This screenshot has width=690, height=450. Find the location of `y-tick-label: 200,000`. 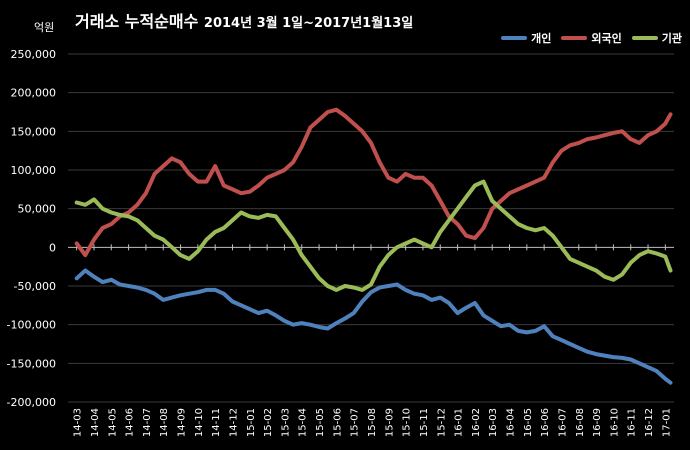

y-tick-label: 200,000 is located at coordinates (34, 93).